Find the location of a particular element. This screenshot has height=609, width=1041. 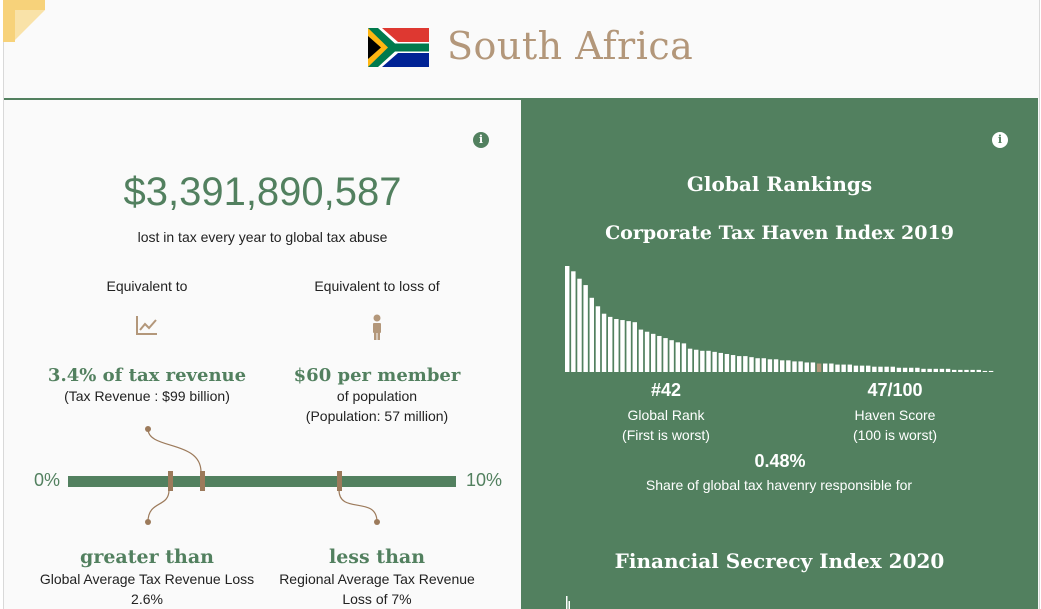

scale-max-label: 10% is located at coordinates (484, 480).